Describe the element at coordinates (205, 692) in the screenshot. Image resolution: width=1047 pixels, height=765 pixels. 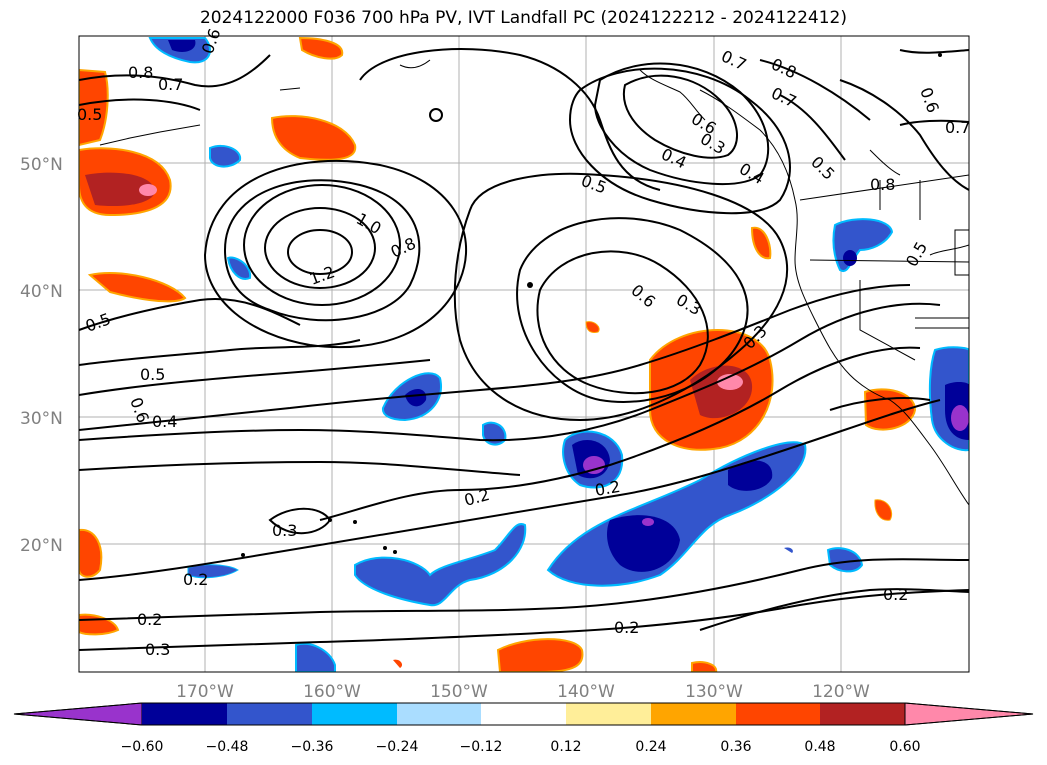
I see `lon-label-170w: 170°W` at that location.